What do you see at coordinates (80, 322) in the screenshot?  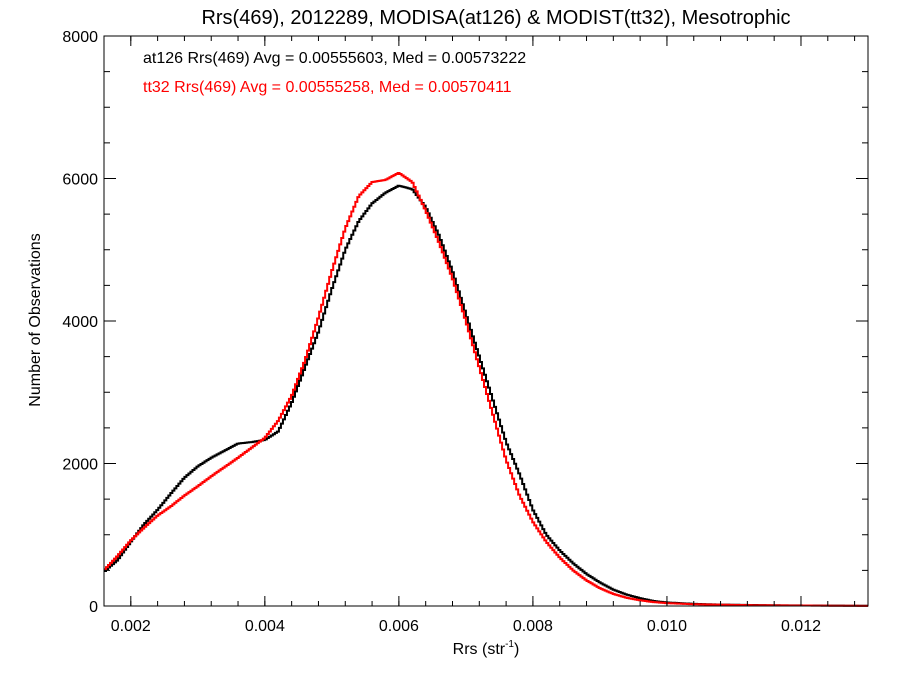 I see `y-tick-label: 4000` at bounding box center [80, 322].